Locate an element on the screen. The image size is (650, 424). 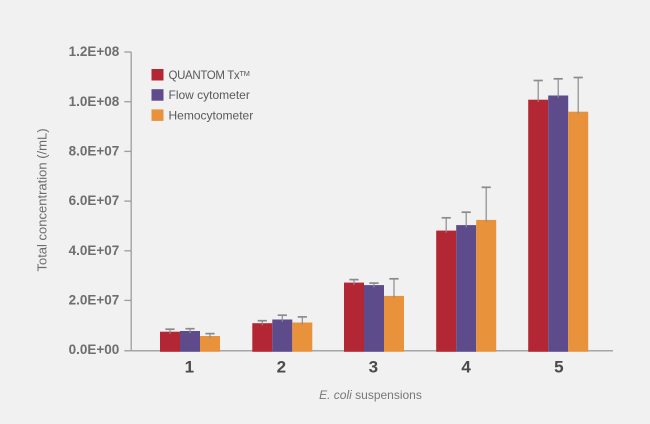
svg-text: 1.0E+08 is located at coordinates (94, 101).